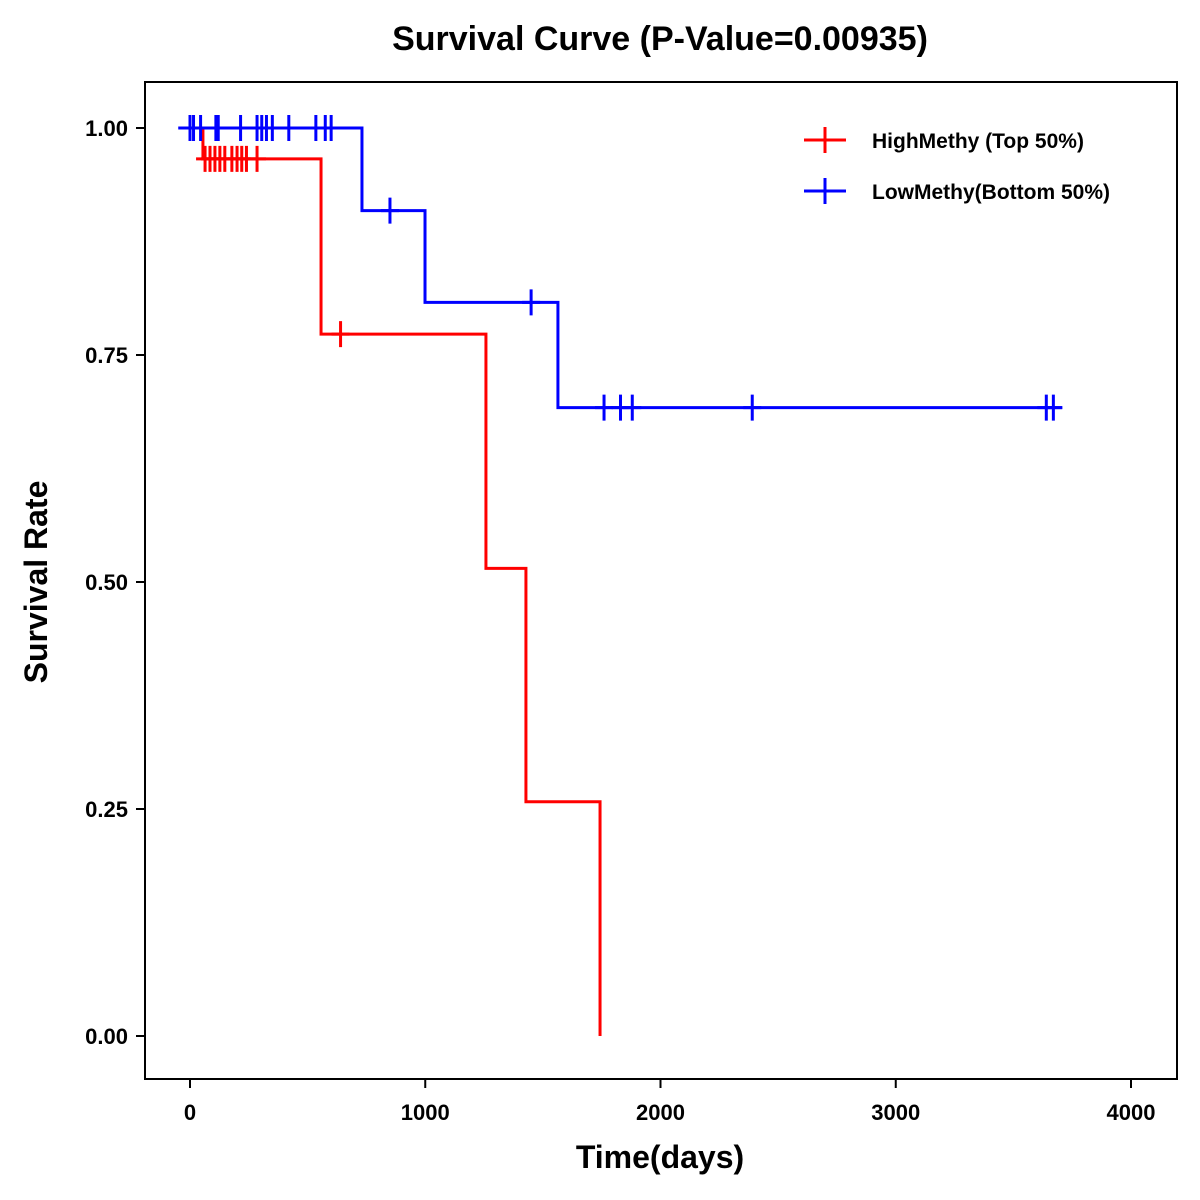  Describe the element at coordinates (895, 1112) in the screenshot. I see `x-tick-label: 3000` at that location.